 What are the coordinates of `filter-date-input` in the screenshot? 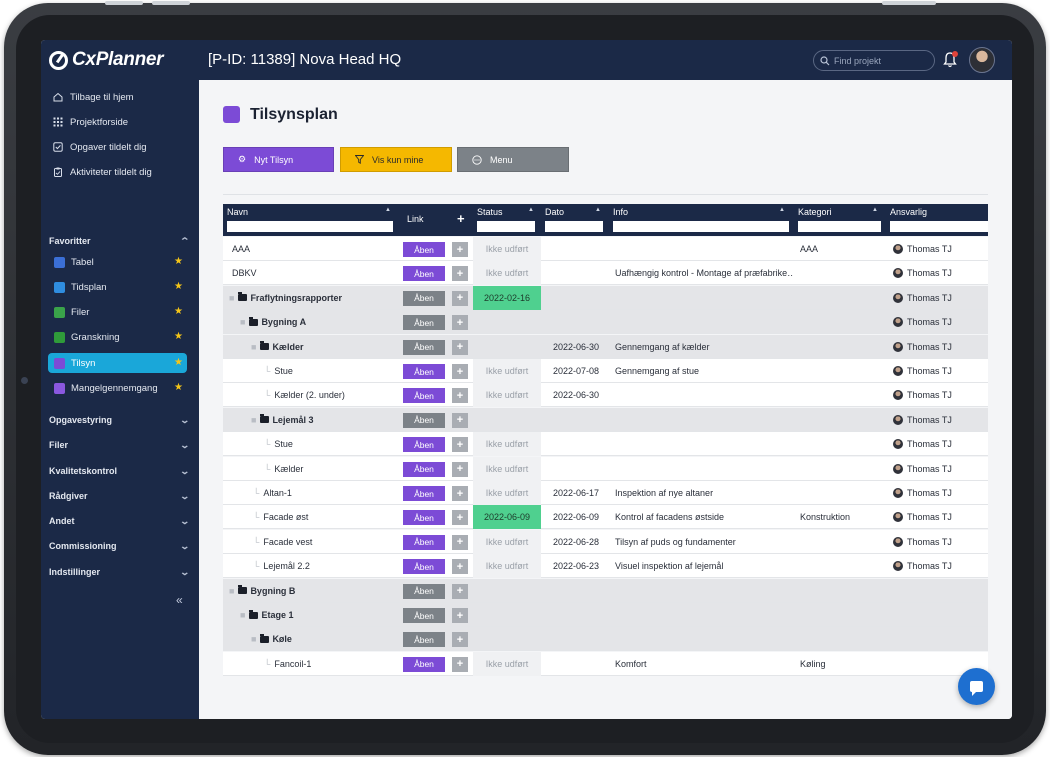 It's located at (574, 226).